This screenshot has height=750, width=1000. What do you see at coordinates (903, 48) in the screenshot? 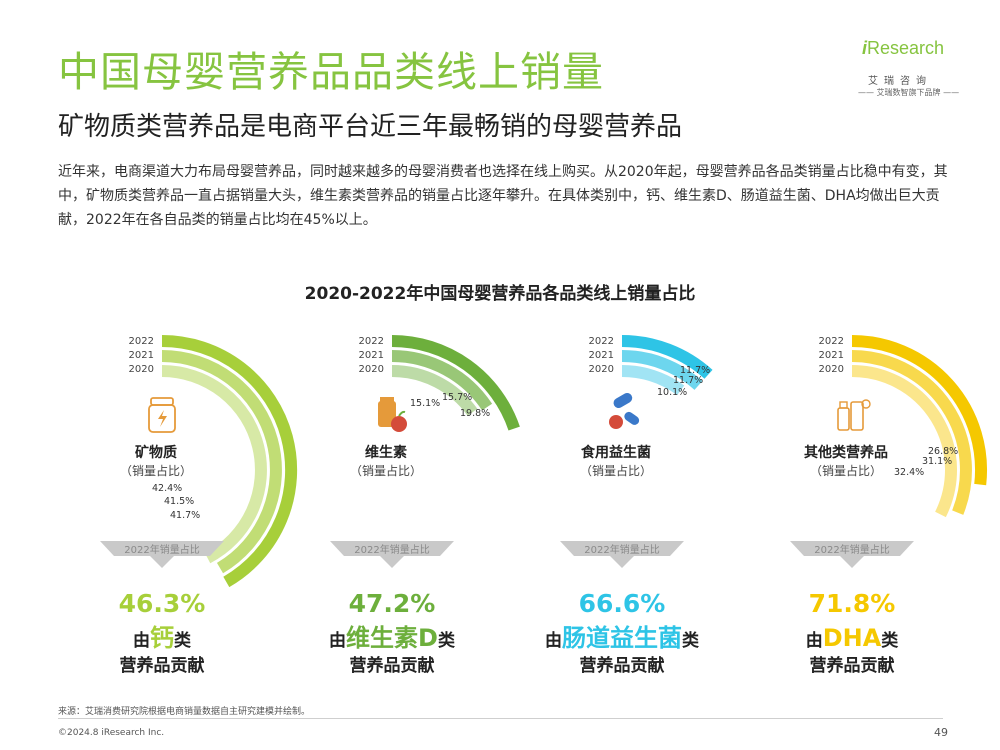
I see `logo-wordmark: iResearch` at bounding box center [903, 48].